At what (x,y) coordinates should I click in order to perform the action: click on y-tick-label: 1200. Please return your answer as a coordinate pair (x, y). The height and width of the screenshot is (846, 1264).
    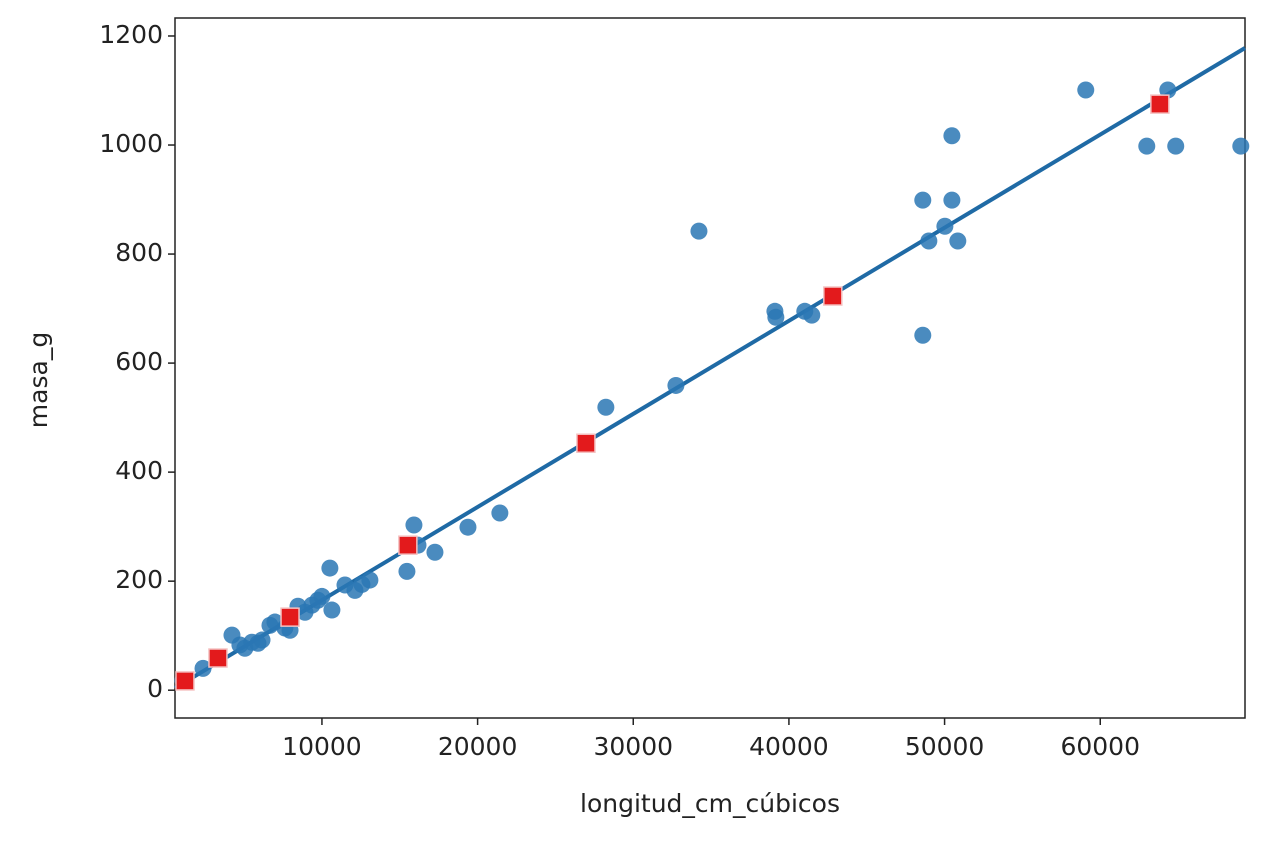
    Looking at the image, I should click on (131, 34).